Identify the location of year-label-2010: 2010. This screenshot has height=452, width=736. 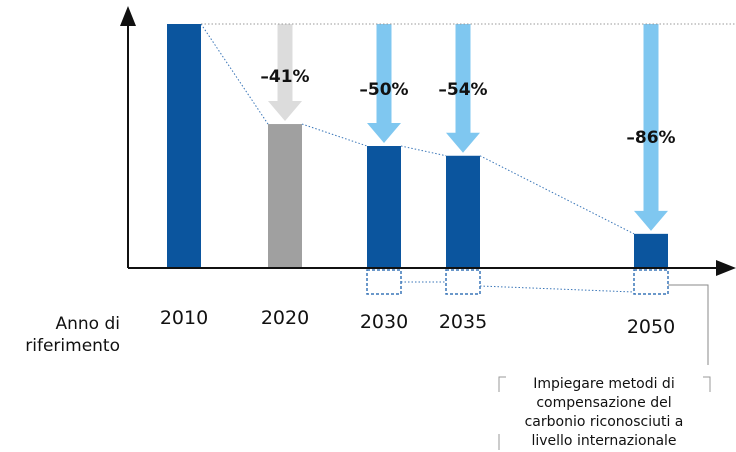
(184, 318).